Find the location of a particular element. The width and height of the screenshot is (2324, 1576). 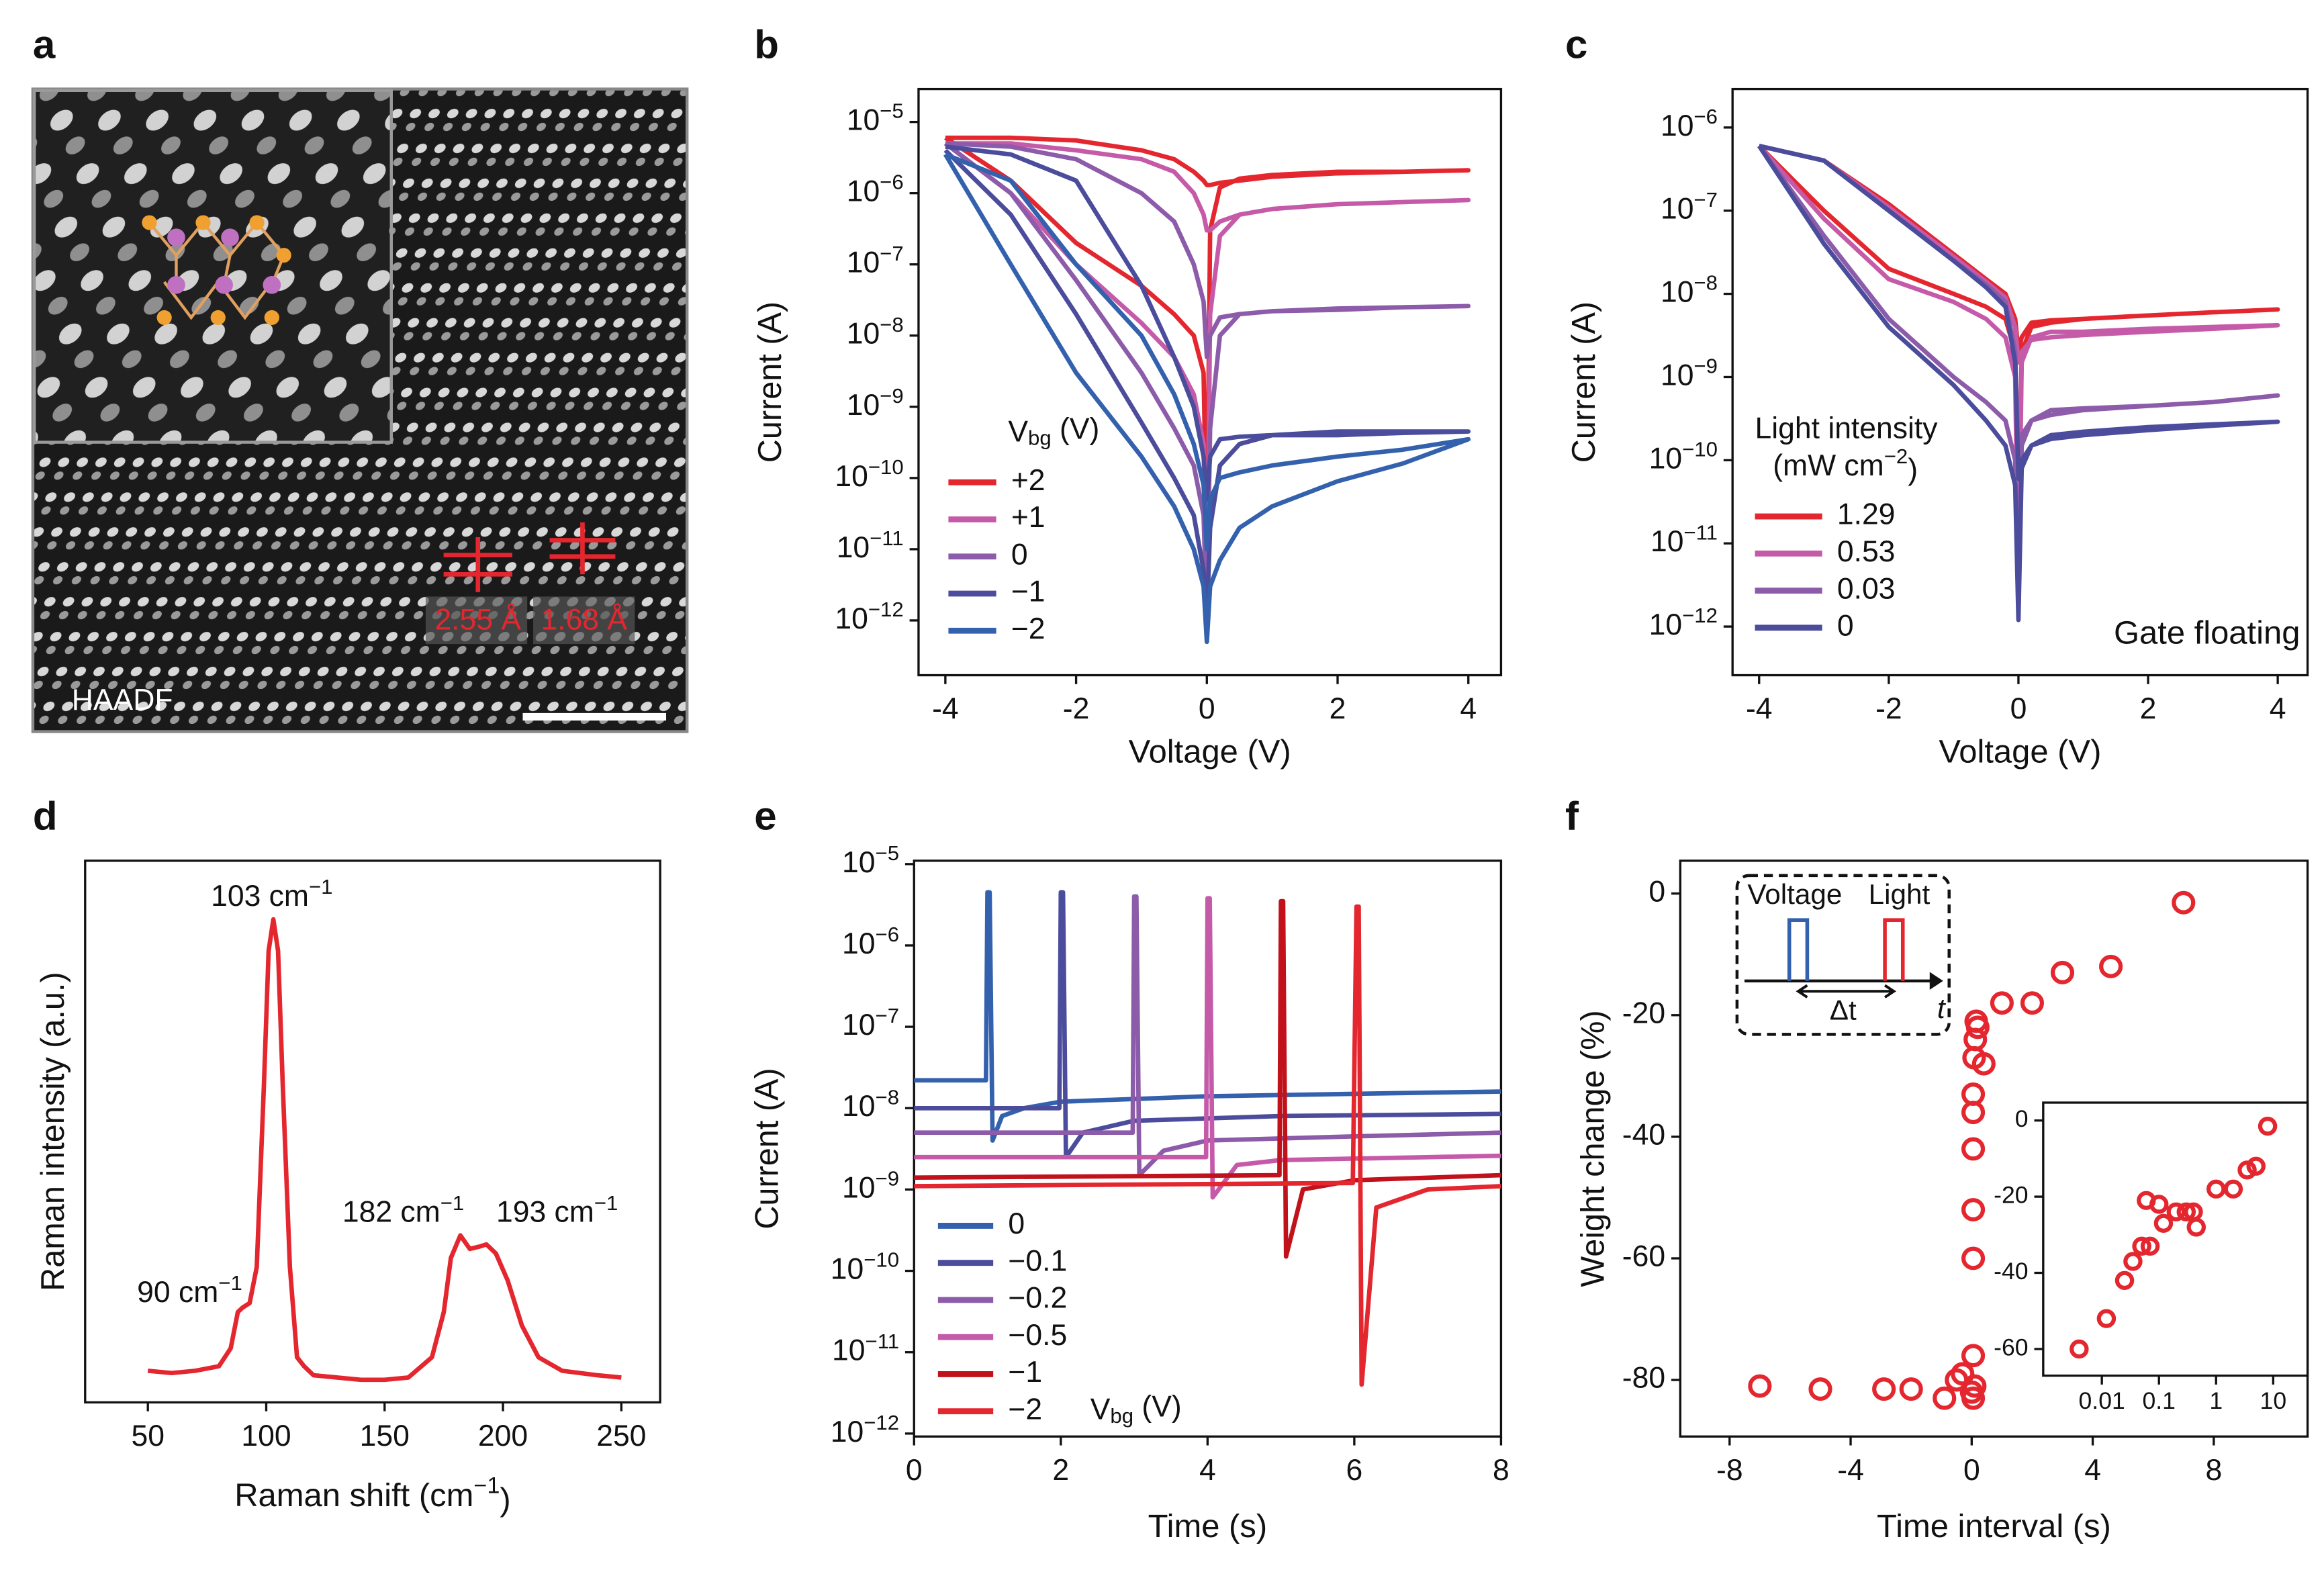

annotation-part: −1 is located at coordinates (606, 1203).